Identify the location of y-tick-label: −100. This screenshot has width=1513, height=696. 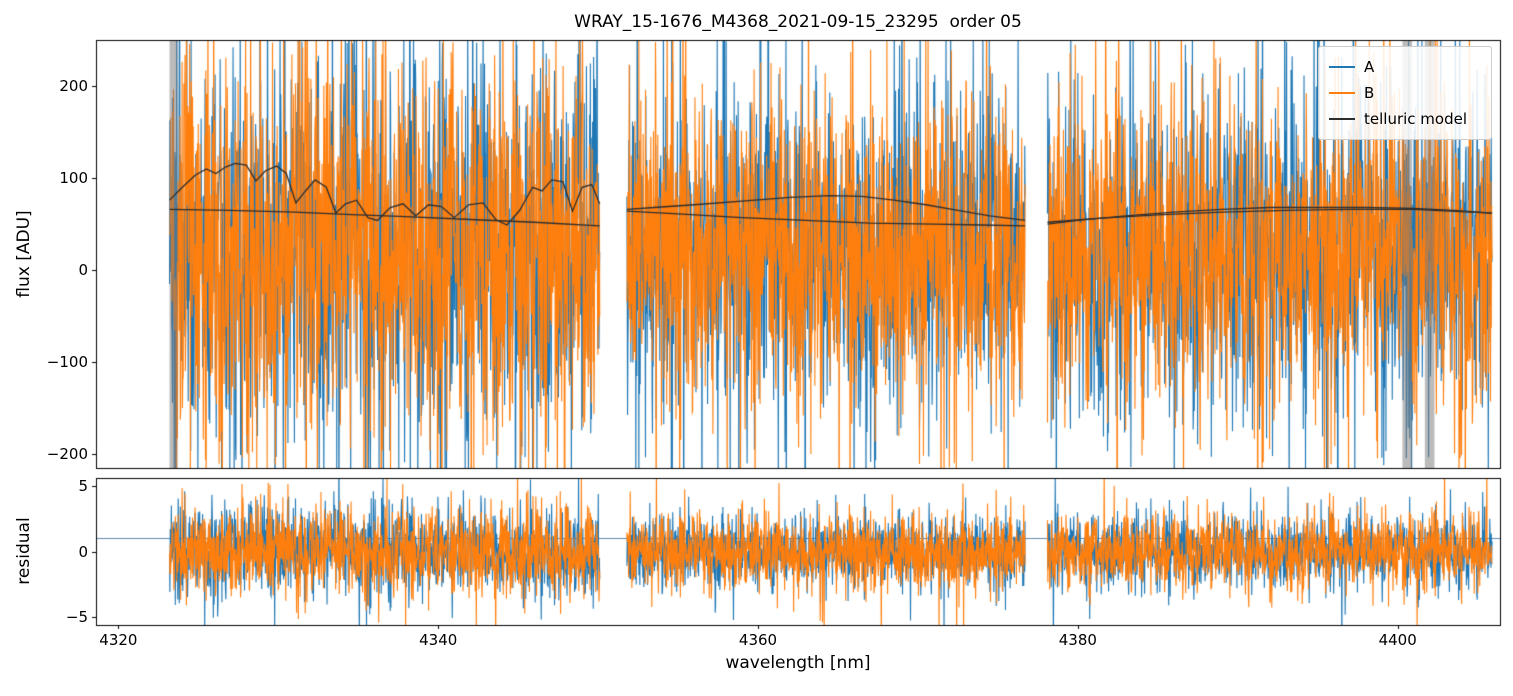
(67, 362).